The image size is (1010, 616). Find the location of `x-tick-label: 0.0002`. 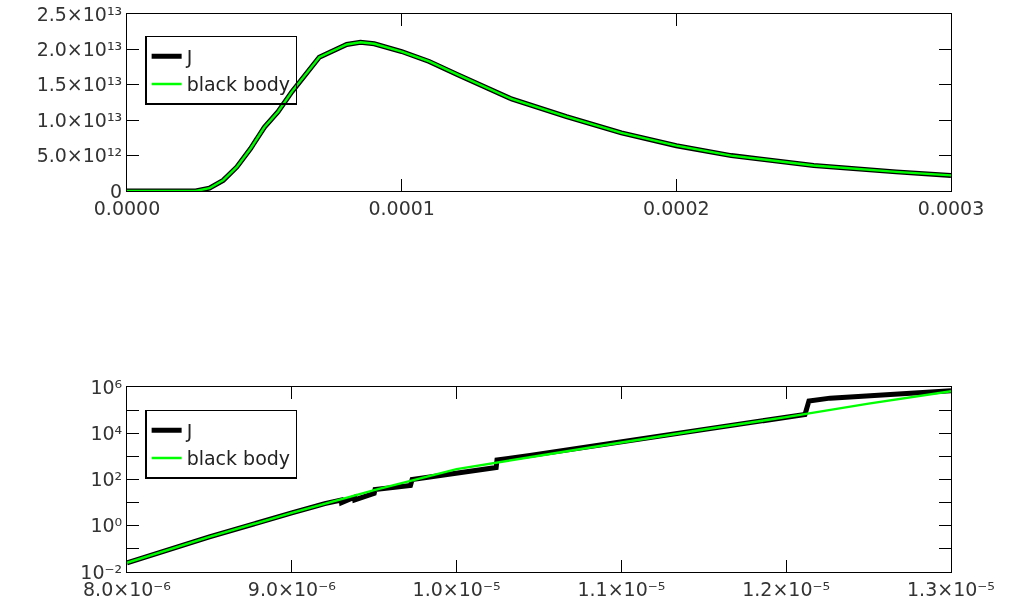

x-tick-label: 0.0002 is located at coordinates (676, 207).